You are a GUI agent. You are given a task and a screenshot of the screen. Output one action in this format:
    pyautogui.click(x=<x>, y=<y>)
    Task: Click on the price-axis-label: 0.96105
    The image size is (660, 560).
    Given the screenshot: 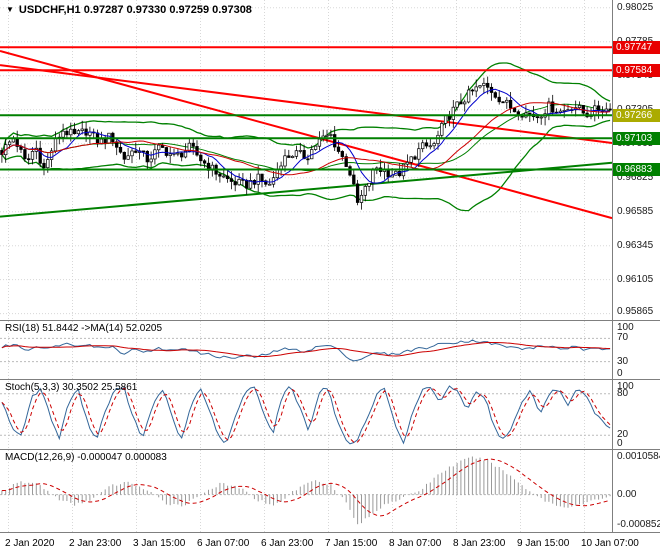 What is the action you would take?
    pyautogui.click(x=635, y=279)
    